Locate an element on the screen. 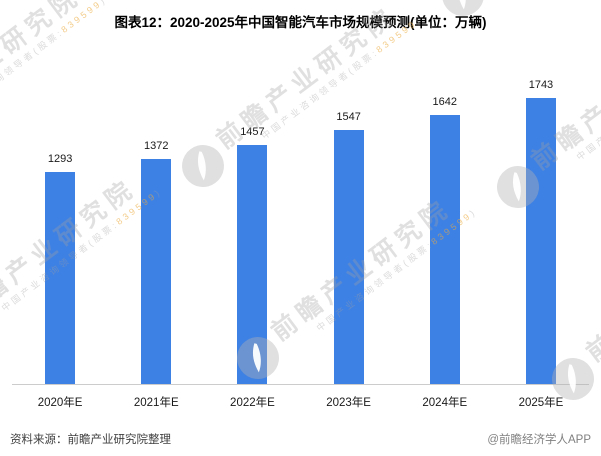 The width and height of the screenshot is (601, 456). bar-slot: 1642 is located at coordinates (445, 220).